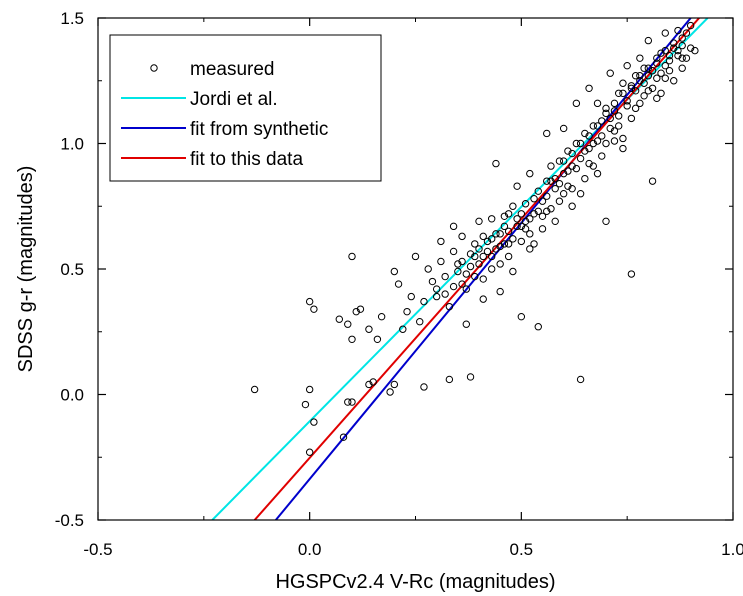 Image resolution: width=743 pixels, height=596 pixels. Describe the element at coordinates (26, 269) in the screenshot. I see `y-axis-title: SDSS g-r (magnitudes)` at that location.